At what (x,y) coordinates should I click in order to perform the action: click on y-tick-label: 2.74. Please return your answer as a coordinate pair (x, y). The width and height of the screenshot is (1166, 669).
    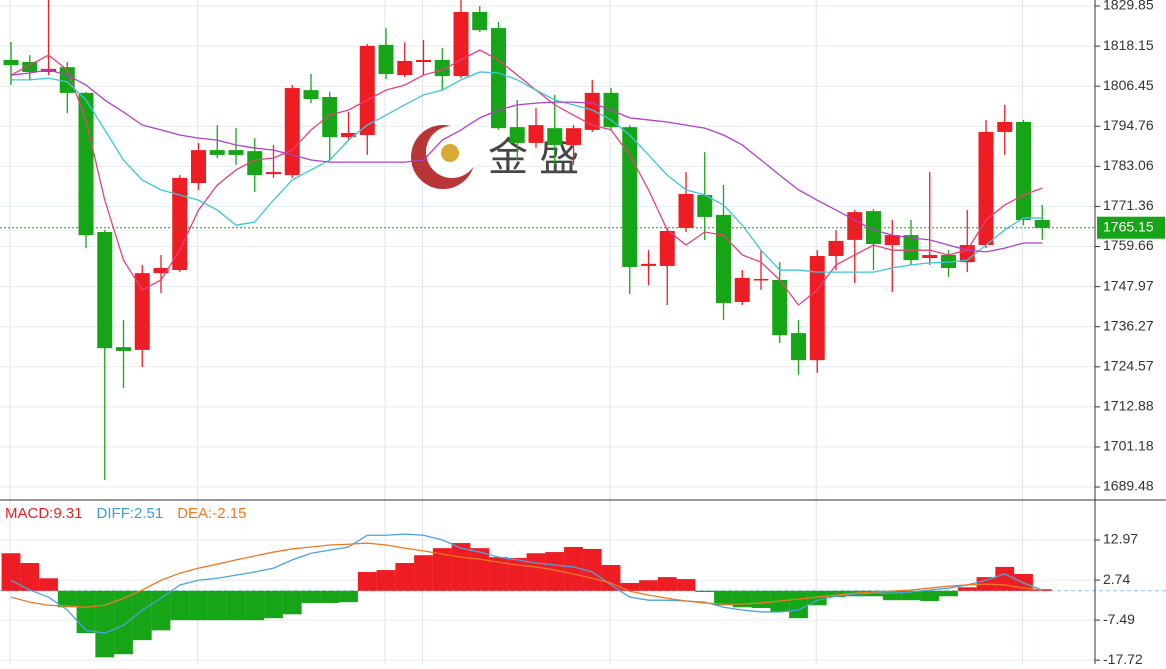
    Looking at the image, I should click on (1116, 579).